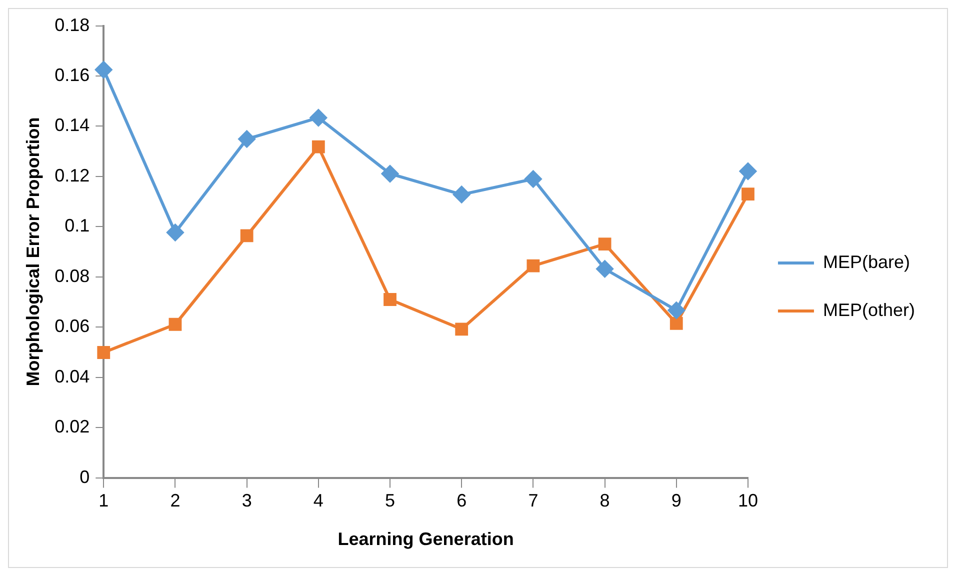  What do you see at coordinates (72, 326) in the screenshot?
I see `y-tick-label: 0.06` at bounding box center [72, 326].